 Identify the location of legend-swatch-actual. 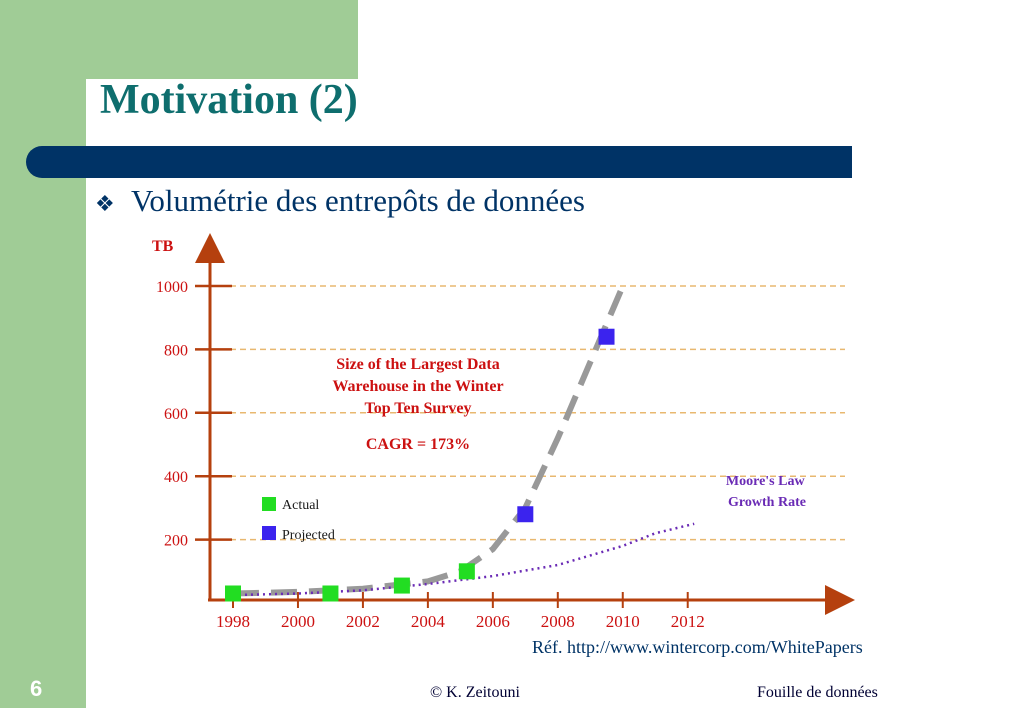
(269, 504).